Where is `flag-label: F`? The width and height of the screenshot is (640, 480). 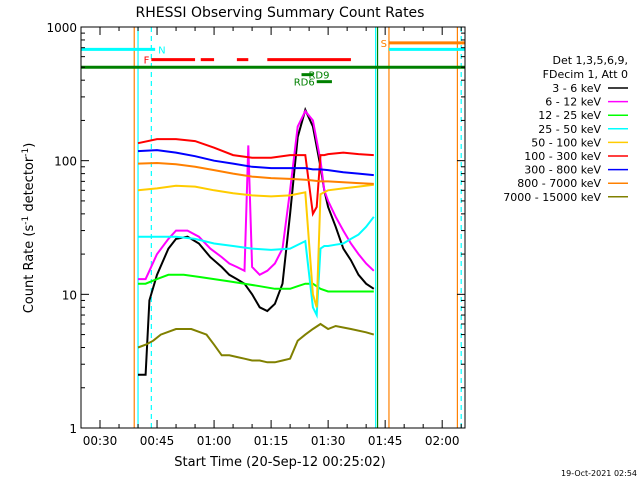
flag-label: F is located at coordinates (147, 61).